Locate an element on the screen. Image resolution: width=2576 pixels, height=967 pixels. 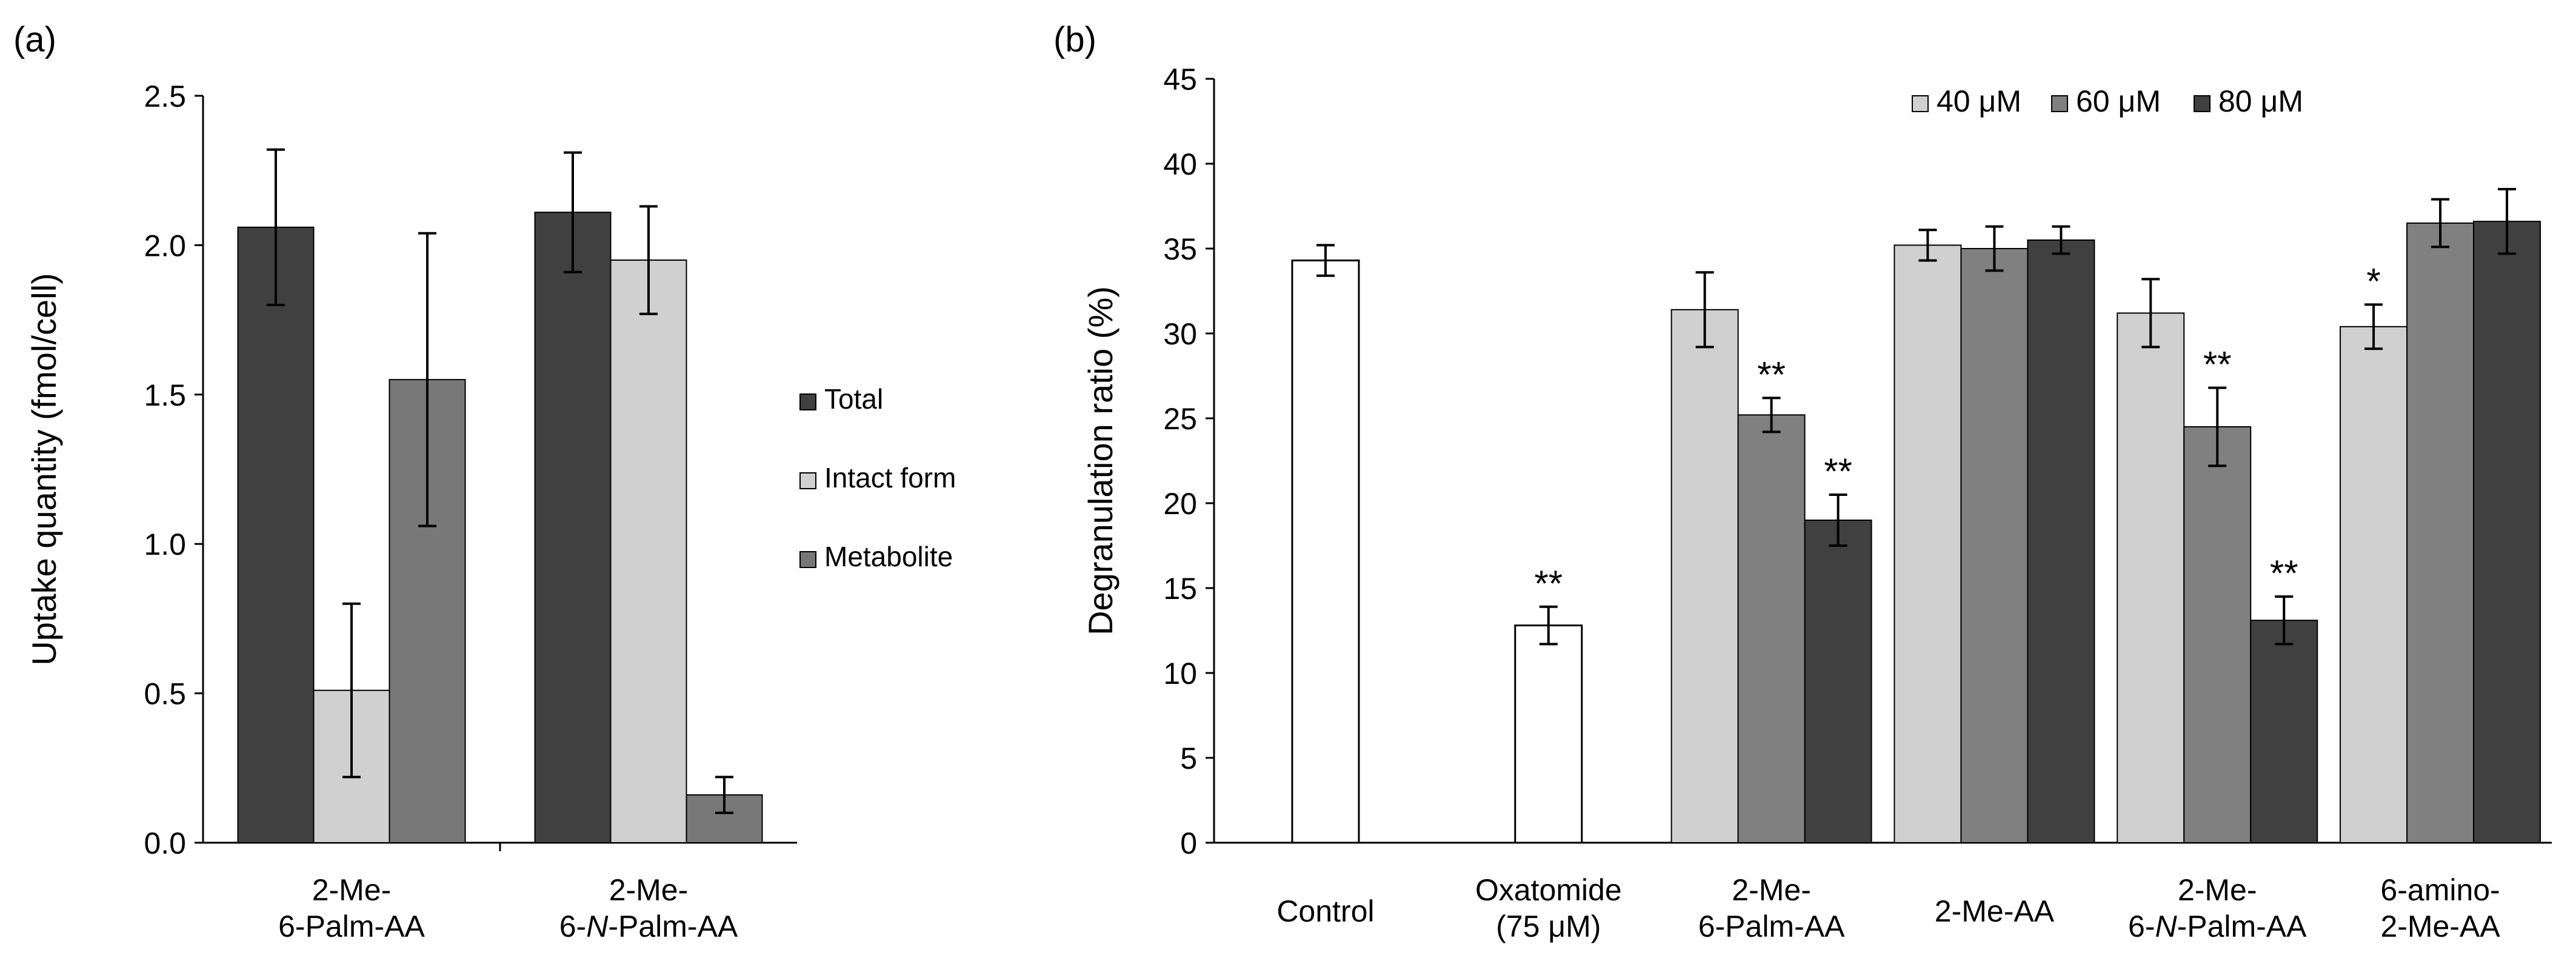
y-tick-label-a: 1.5 is located at coordinates (165, 395).